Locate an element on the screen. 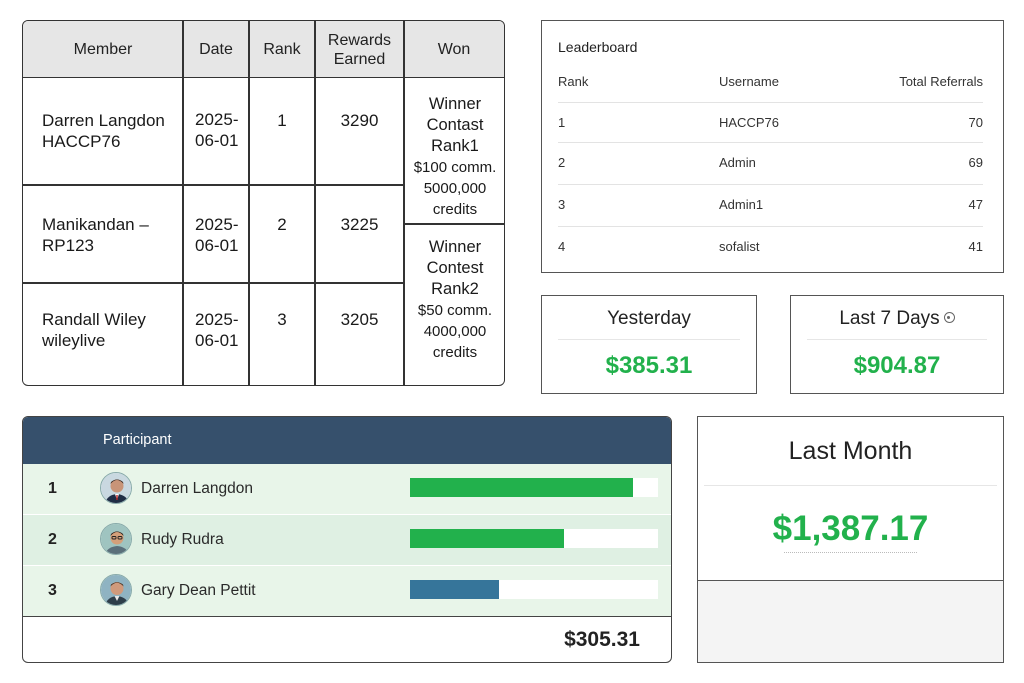  participants-total: $305.31 is located at coordinates (602, 639).